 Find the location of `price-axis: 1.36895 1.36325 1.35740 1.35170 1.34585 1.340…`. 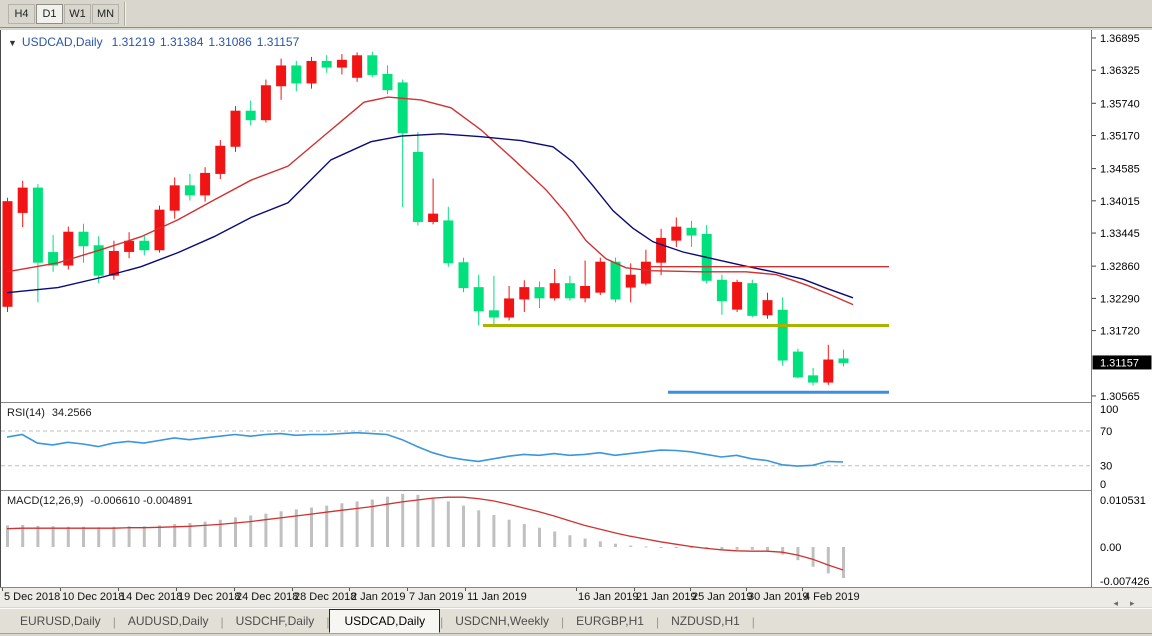

price-axis: 1.36895 1.36325 1.35740 1.35170 1.34585 1.340… is located at coordinates (1121, 308).